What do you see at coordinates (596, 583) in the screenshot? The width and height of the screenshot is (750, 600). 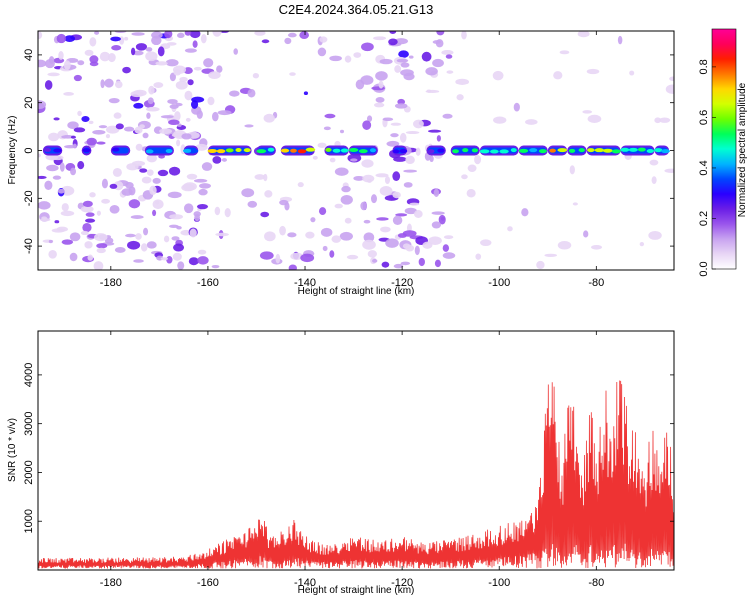 I see `x-tick-label: -80` at bounding box center [596, 583].